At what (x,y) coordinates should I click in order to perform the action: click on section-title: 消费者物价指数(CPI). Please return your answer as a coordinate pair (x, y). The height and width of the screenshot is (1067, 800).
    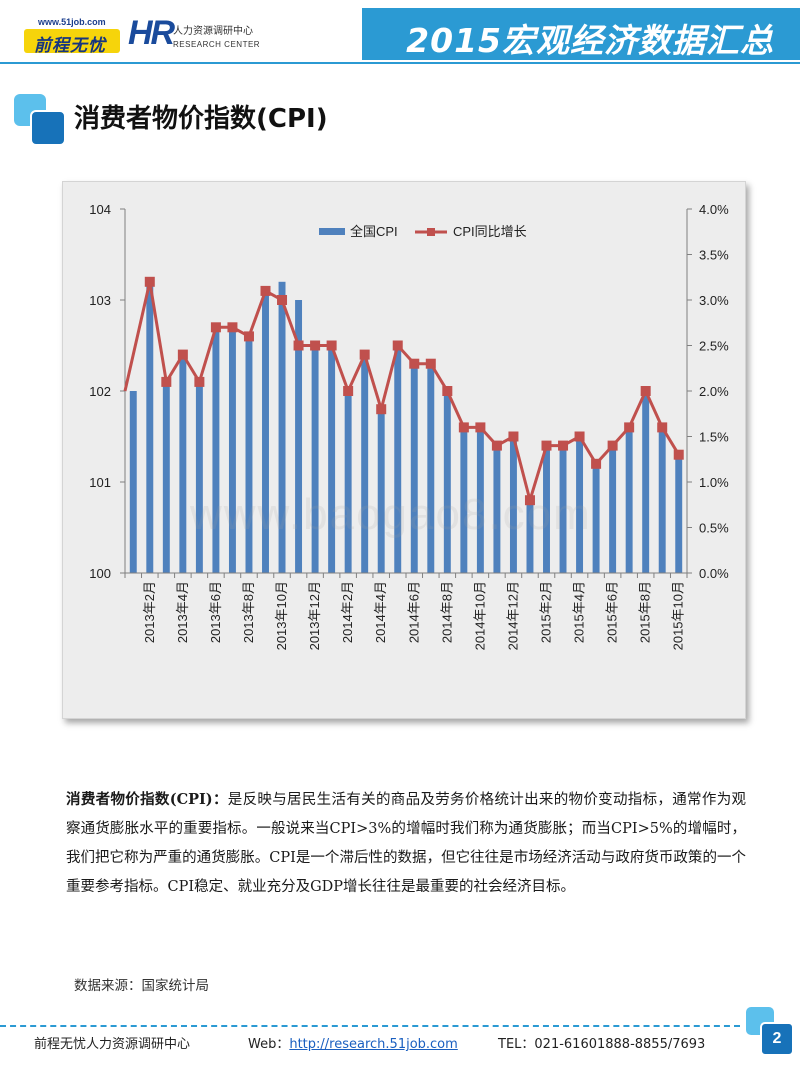
    Looking at the image, I should click on (201, 119).